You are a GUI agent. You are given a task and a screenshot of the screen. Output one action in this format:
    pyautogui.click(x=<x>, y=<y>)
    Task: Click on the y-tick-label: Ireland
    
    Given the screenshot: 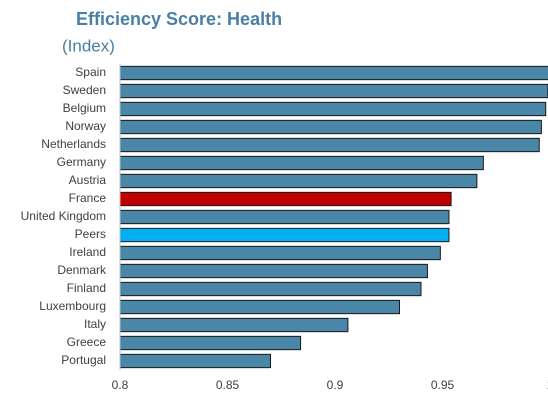 What is the action you would take?
    pyautogui.click(x=87, y=252)
    